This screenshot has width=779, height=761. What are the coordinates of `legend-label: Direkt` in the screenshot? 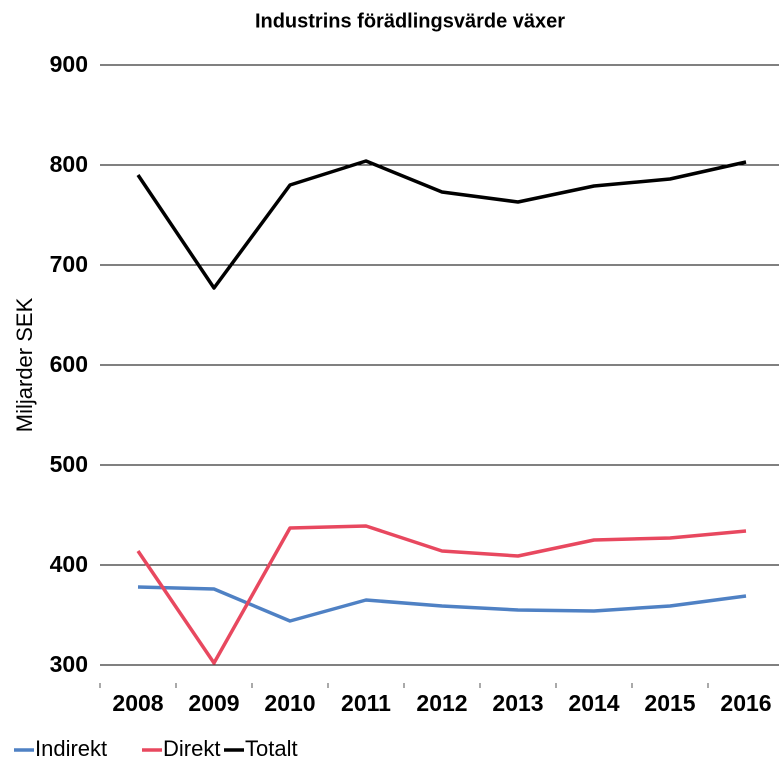 It's located at (191, 748).